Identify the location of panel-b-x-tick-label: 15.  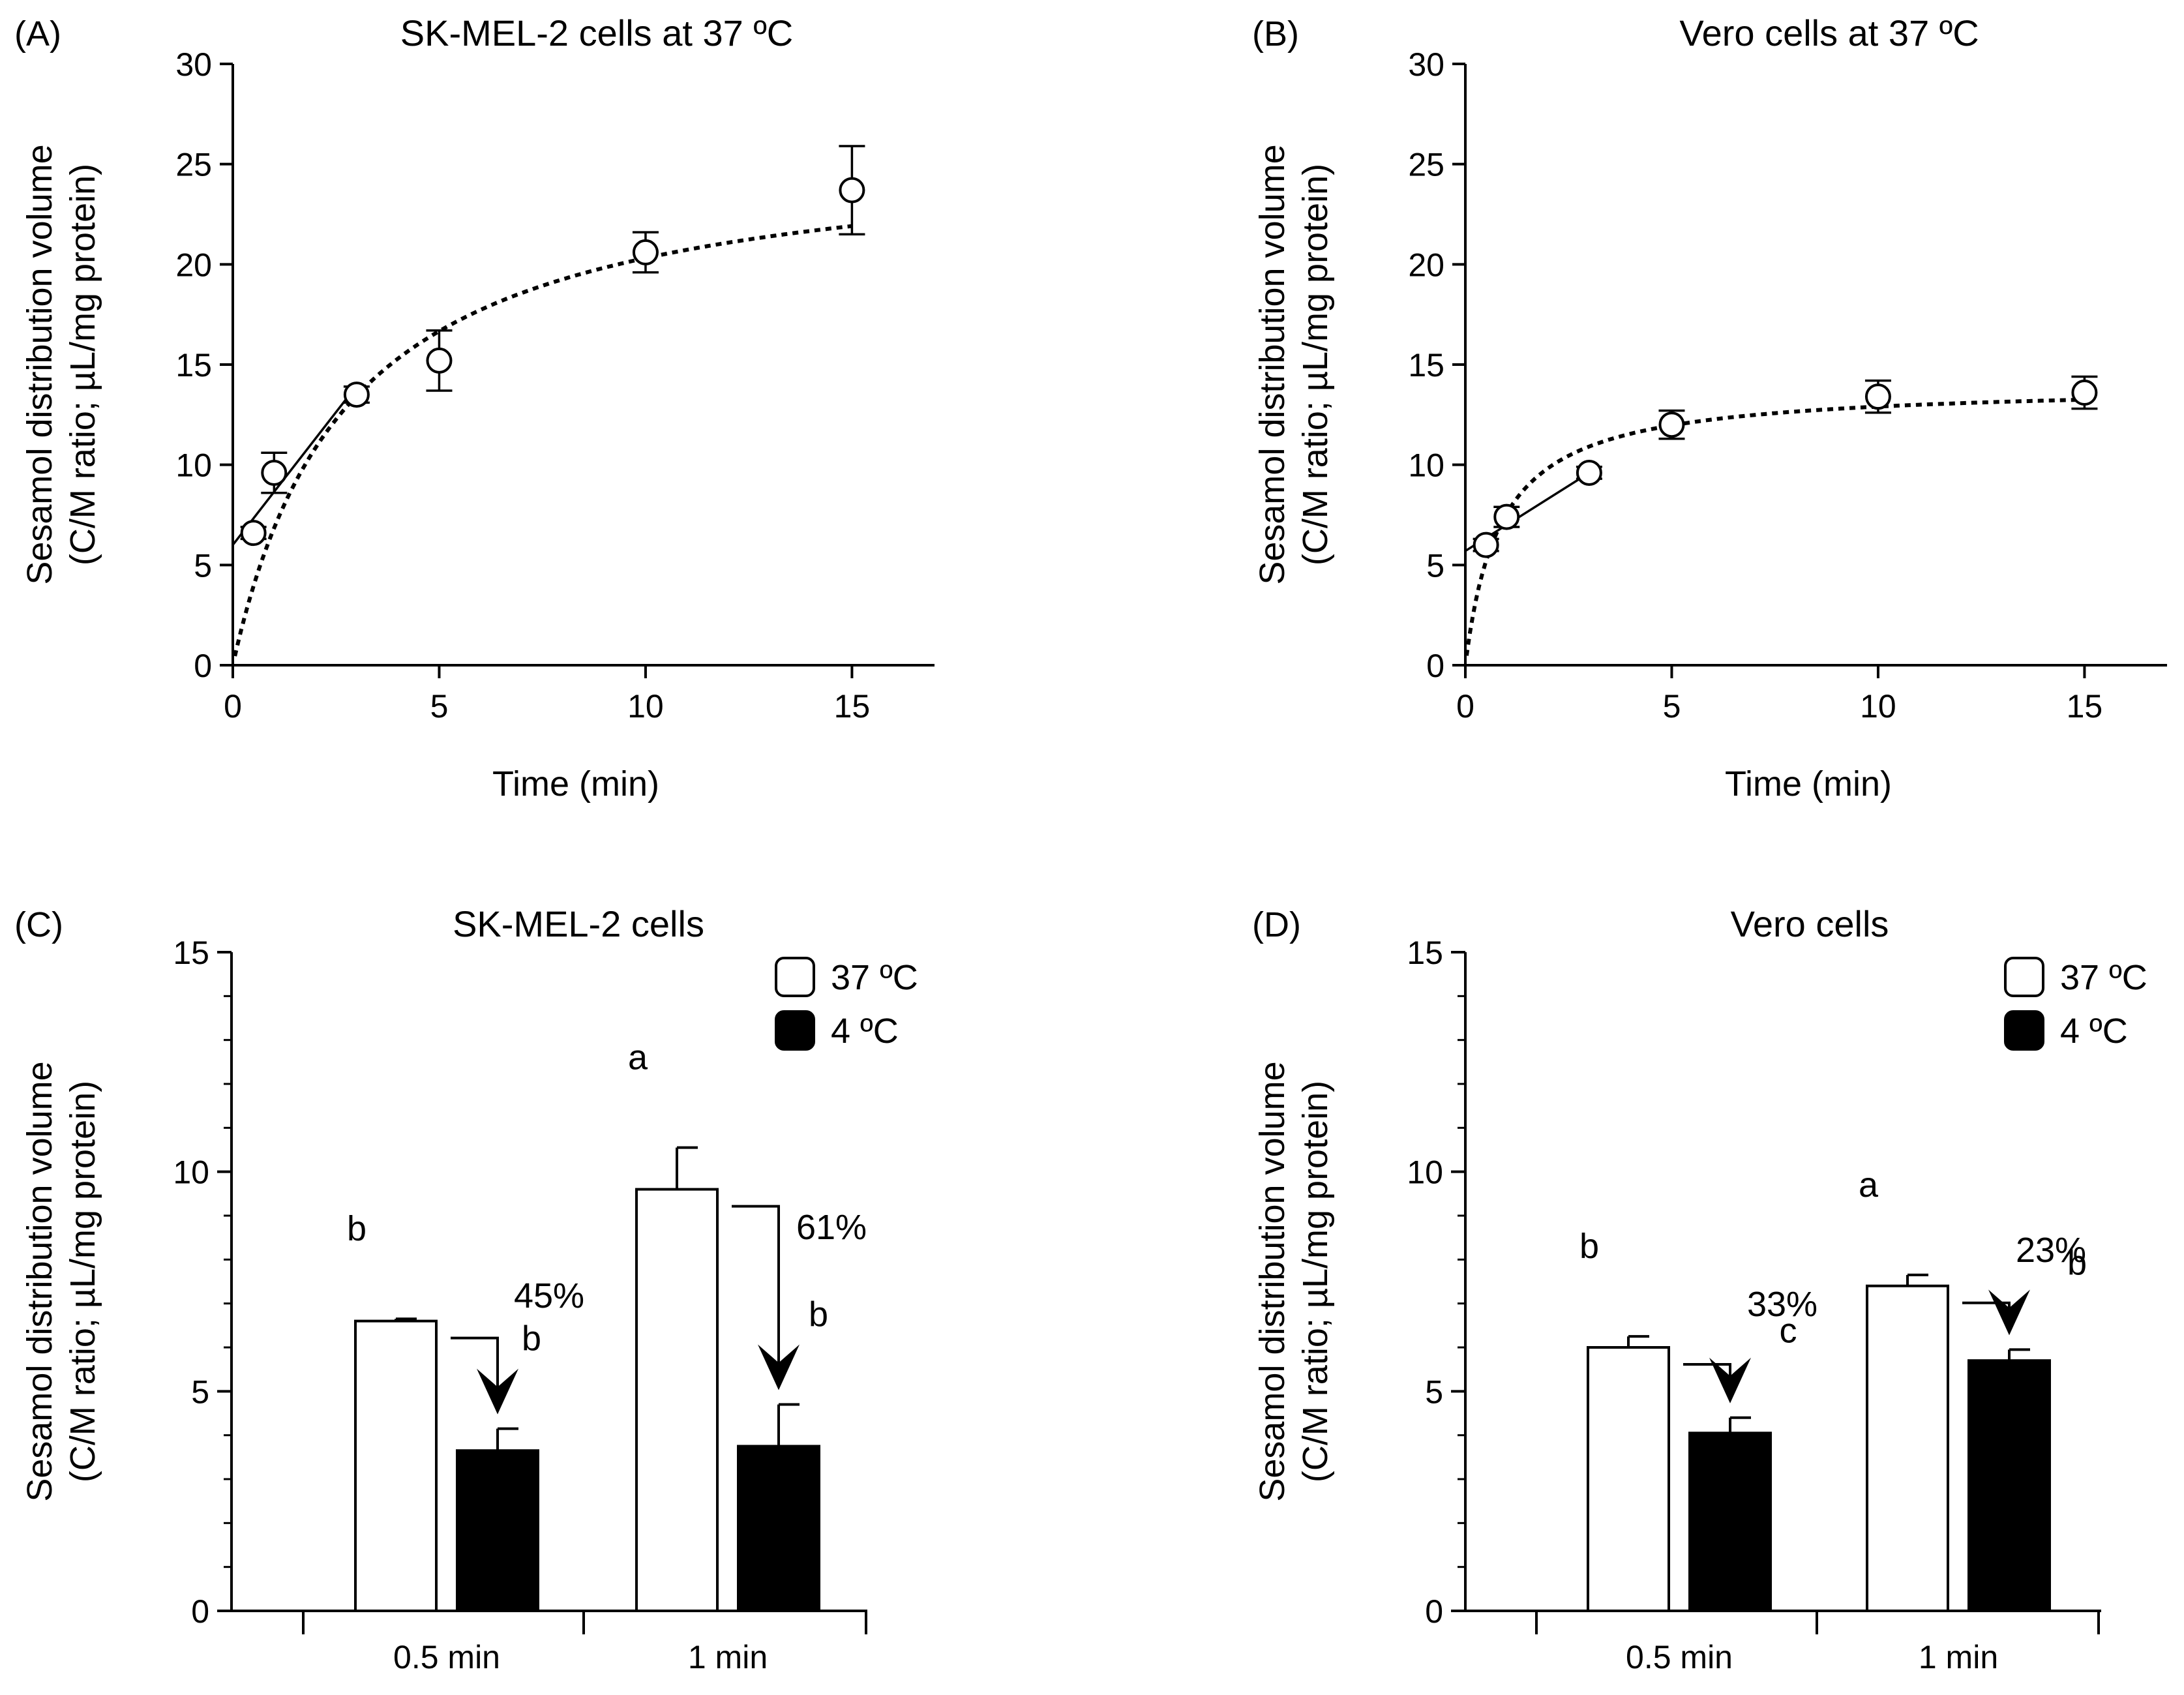
(2085, 707).